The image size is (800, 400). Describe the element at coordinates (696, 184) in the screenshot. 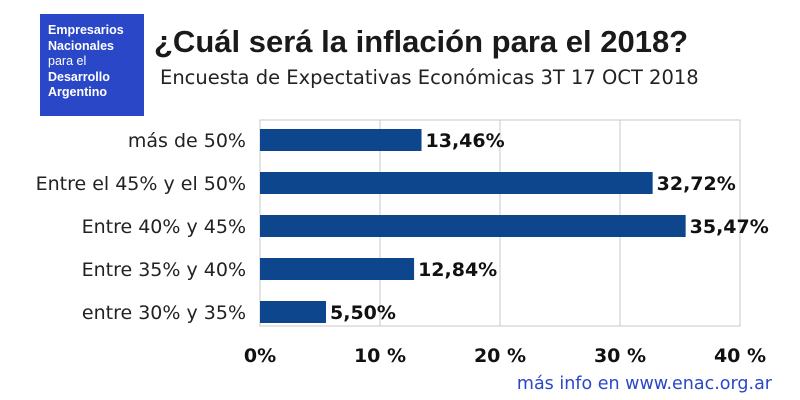

I see `value-label: 32,72%` at that location.